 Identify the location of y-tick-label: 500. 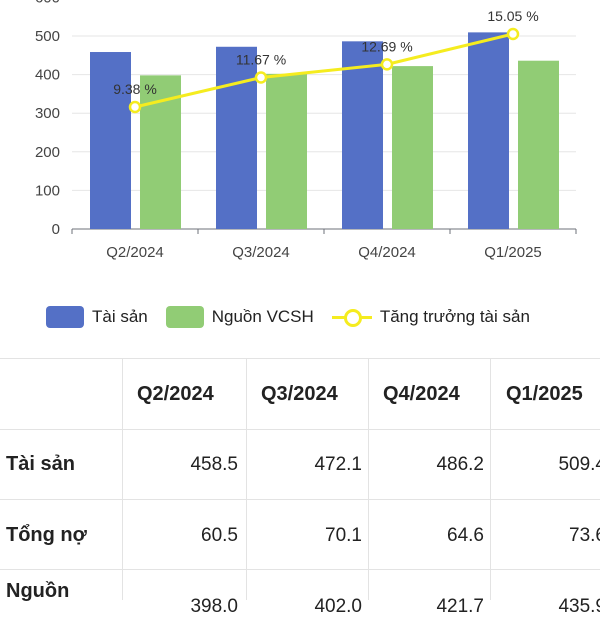
(47, 36).